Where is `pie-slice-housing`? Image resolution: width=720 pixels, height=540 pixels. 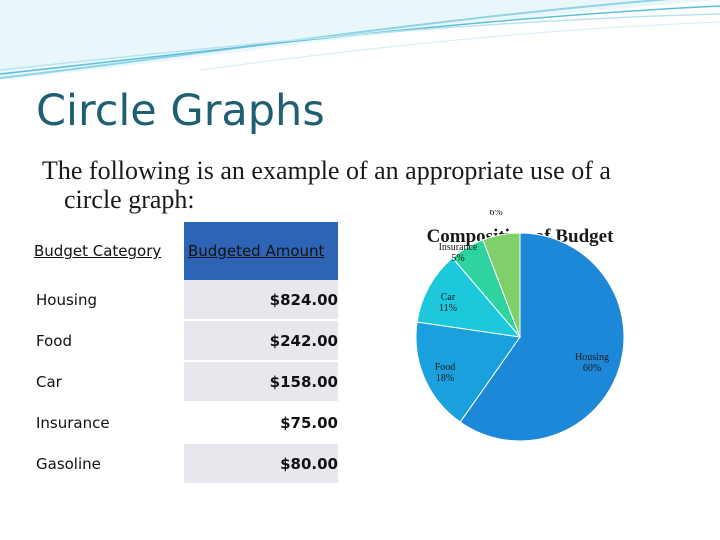
pie-slice-housing is located at coordinates (542, 337).